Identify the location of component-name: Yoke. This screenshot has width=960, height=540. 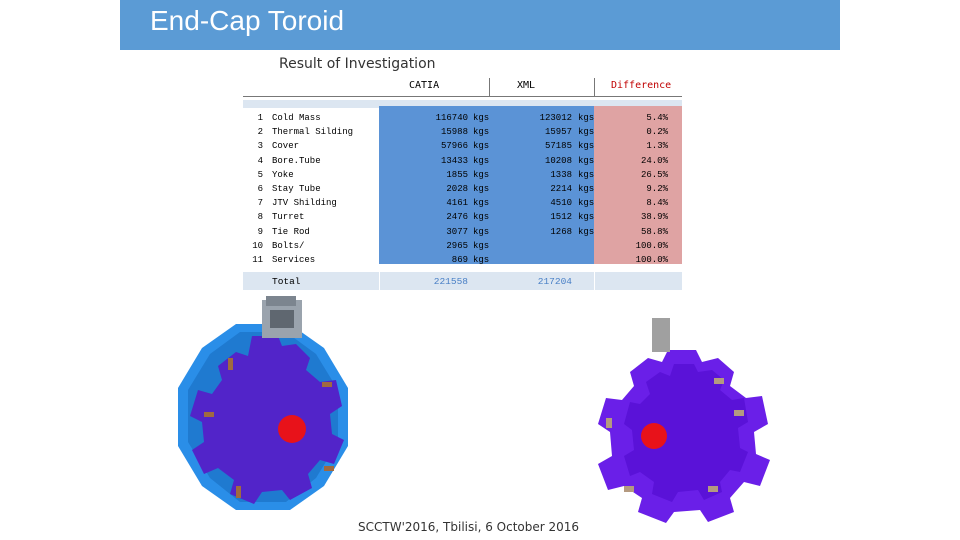
(283, 174).